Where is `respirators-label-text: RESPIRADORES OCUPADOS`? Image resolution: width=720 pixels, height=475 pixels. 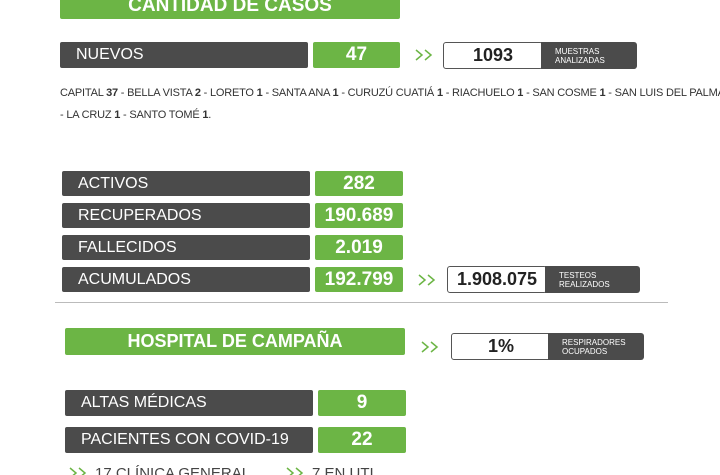
respirators-label-text: RESPIRADORES OCUPADOS is located at coordinates (594, 346).